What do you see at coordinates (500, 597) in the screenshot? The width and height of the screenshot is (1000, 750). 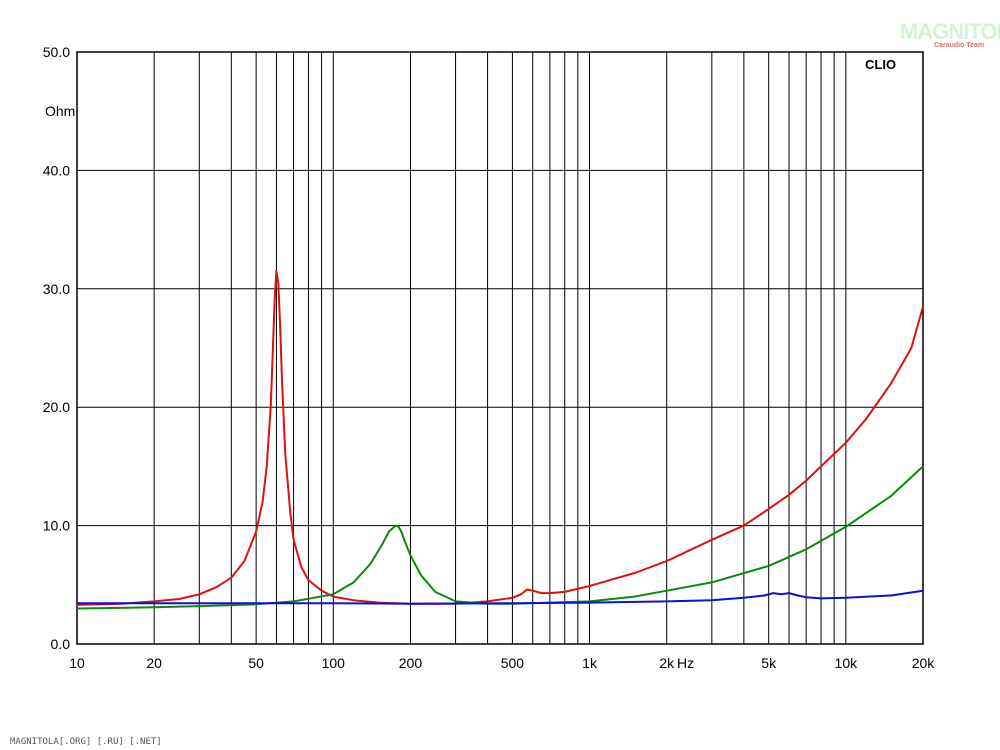 I see `blue-impedance-curve` at bounding box center [500, 597].